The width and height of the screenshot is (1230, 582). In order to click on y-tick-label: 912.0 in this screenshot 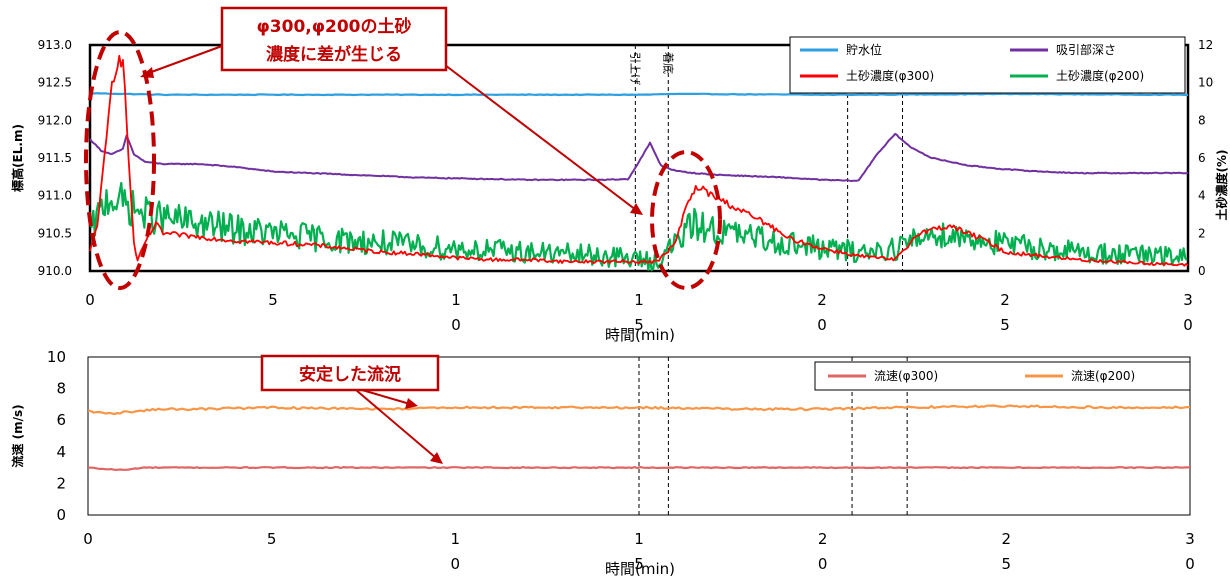, I will do `click(55, 120)`.